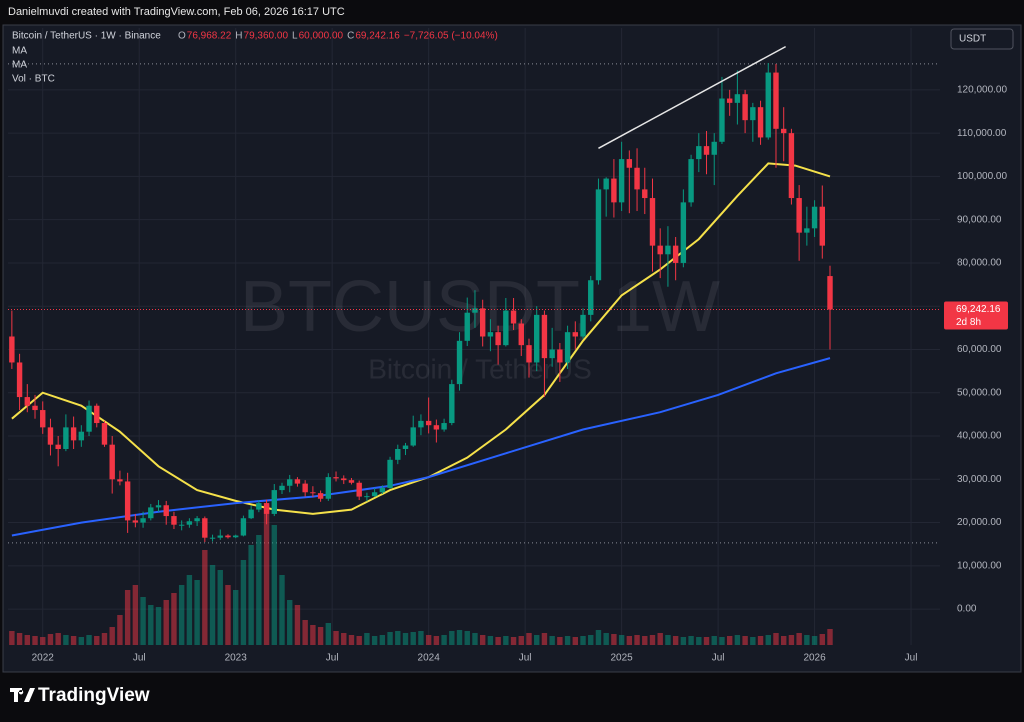  Describe the element at coordinates (33, 79) in the screenshot. I see `legend-volume: Vol · BTC` at that location.